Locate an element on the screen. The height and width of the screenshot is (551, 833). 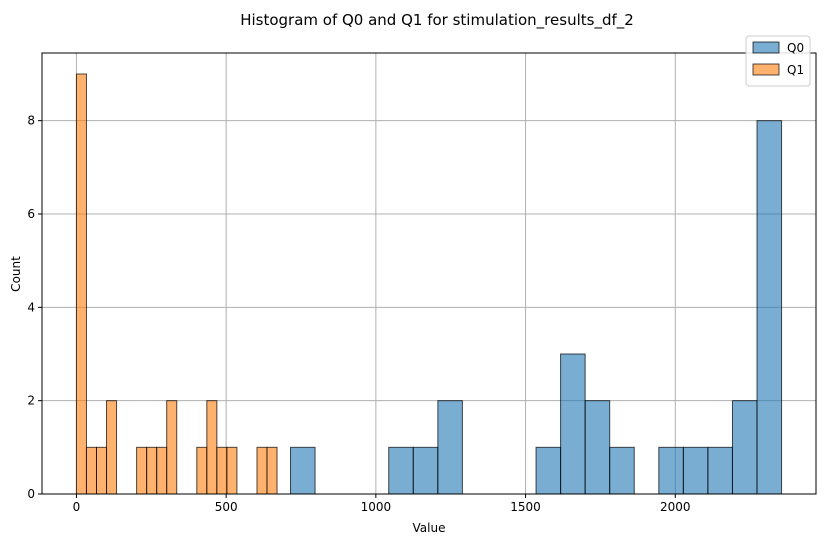
x-tick-label: 1500 is located at coordinates (525, 507).